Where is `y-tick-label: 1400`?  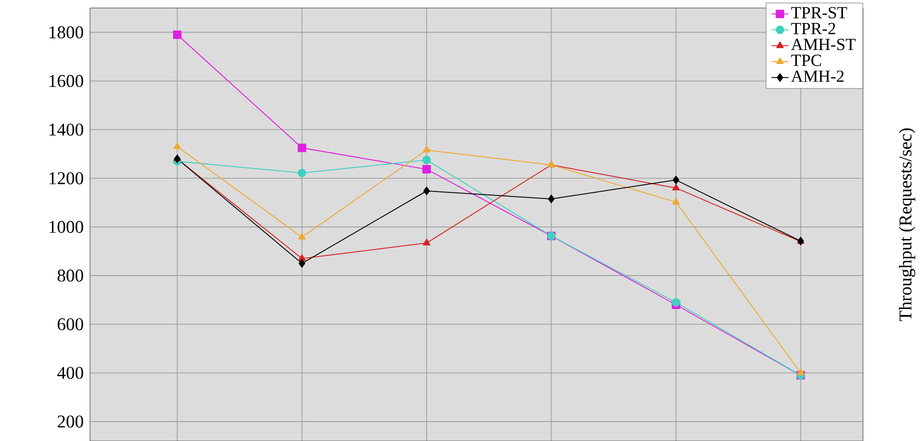
y-tick-label: 1400 is located at coordinates (67, 130).